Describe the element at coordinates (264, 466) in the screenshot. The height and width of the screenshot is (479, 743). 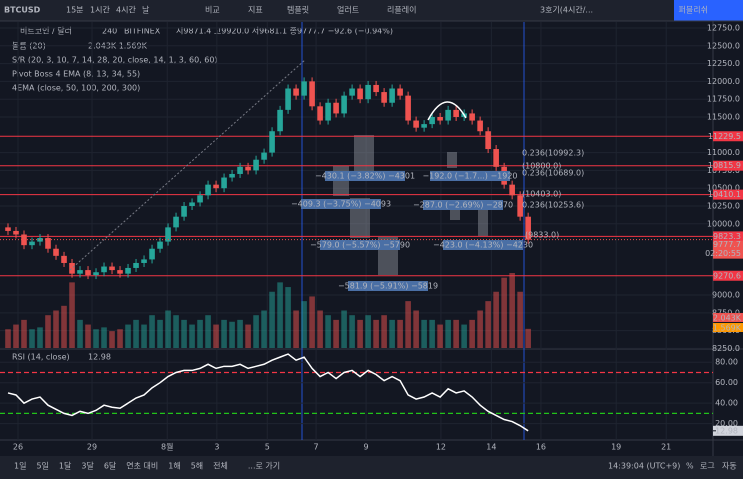
I see `goto-date: ...로 가기` at that location.